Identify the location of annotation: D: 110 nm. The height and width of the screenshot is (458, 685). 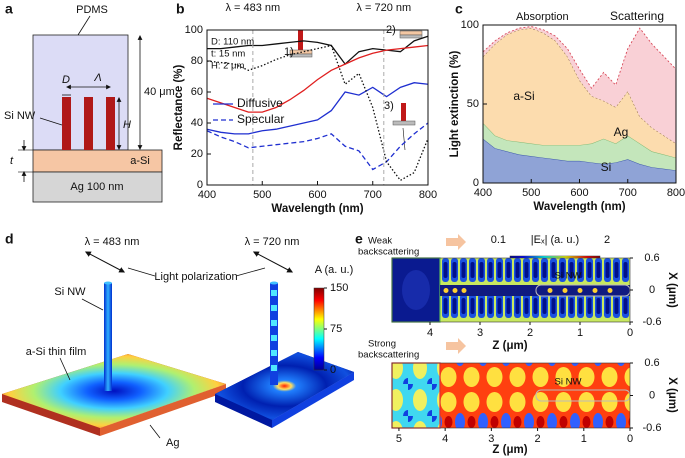
(232, 42).